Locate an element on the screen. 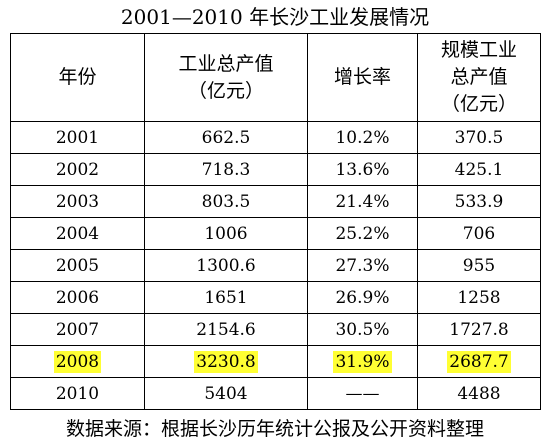 Image resolution: width=550 pixels, height=444 pixels. cell-growth-text: 25.2% is located at coordinates (362, 233).